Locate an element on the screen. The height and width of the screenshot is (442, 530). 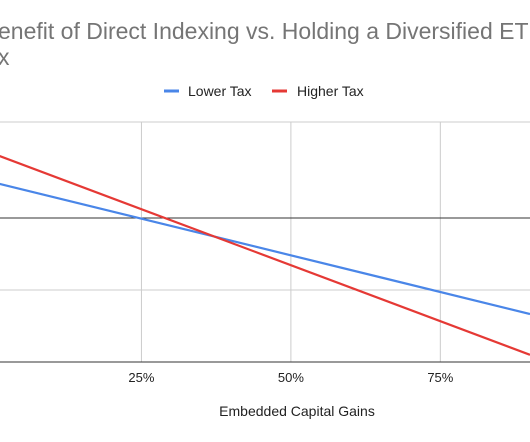
x-tick-label: 75% is located at coordinates (440, 377).